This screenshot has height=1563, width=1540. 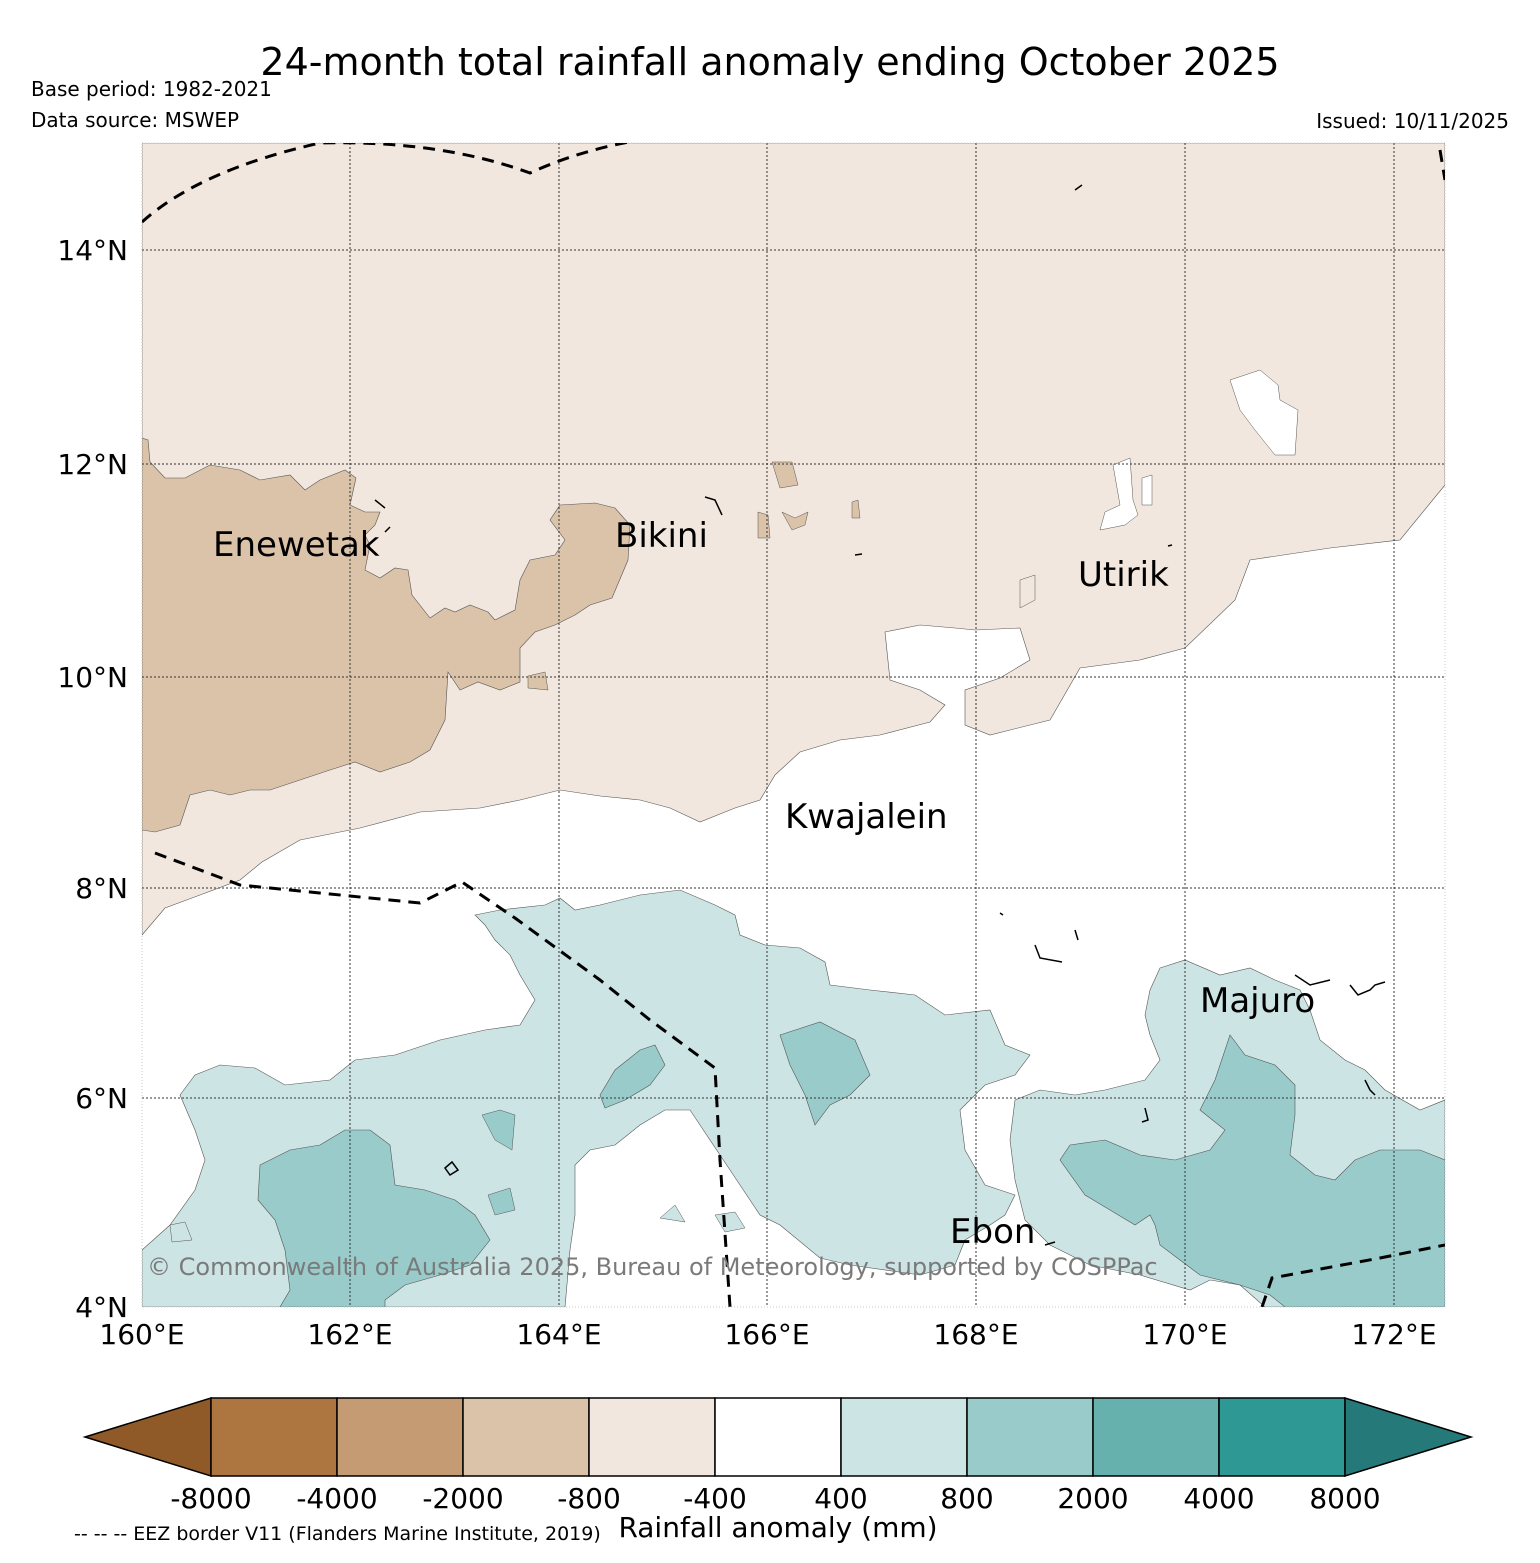 What do you see at coordinates (101, 888) in the screenshot?
I see `lat-label: 8°N` at bounding box center [101, 888].